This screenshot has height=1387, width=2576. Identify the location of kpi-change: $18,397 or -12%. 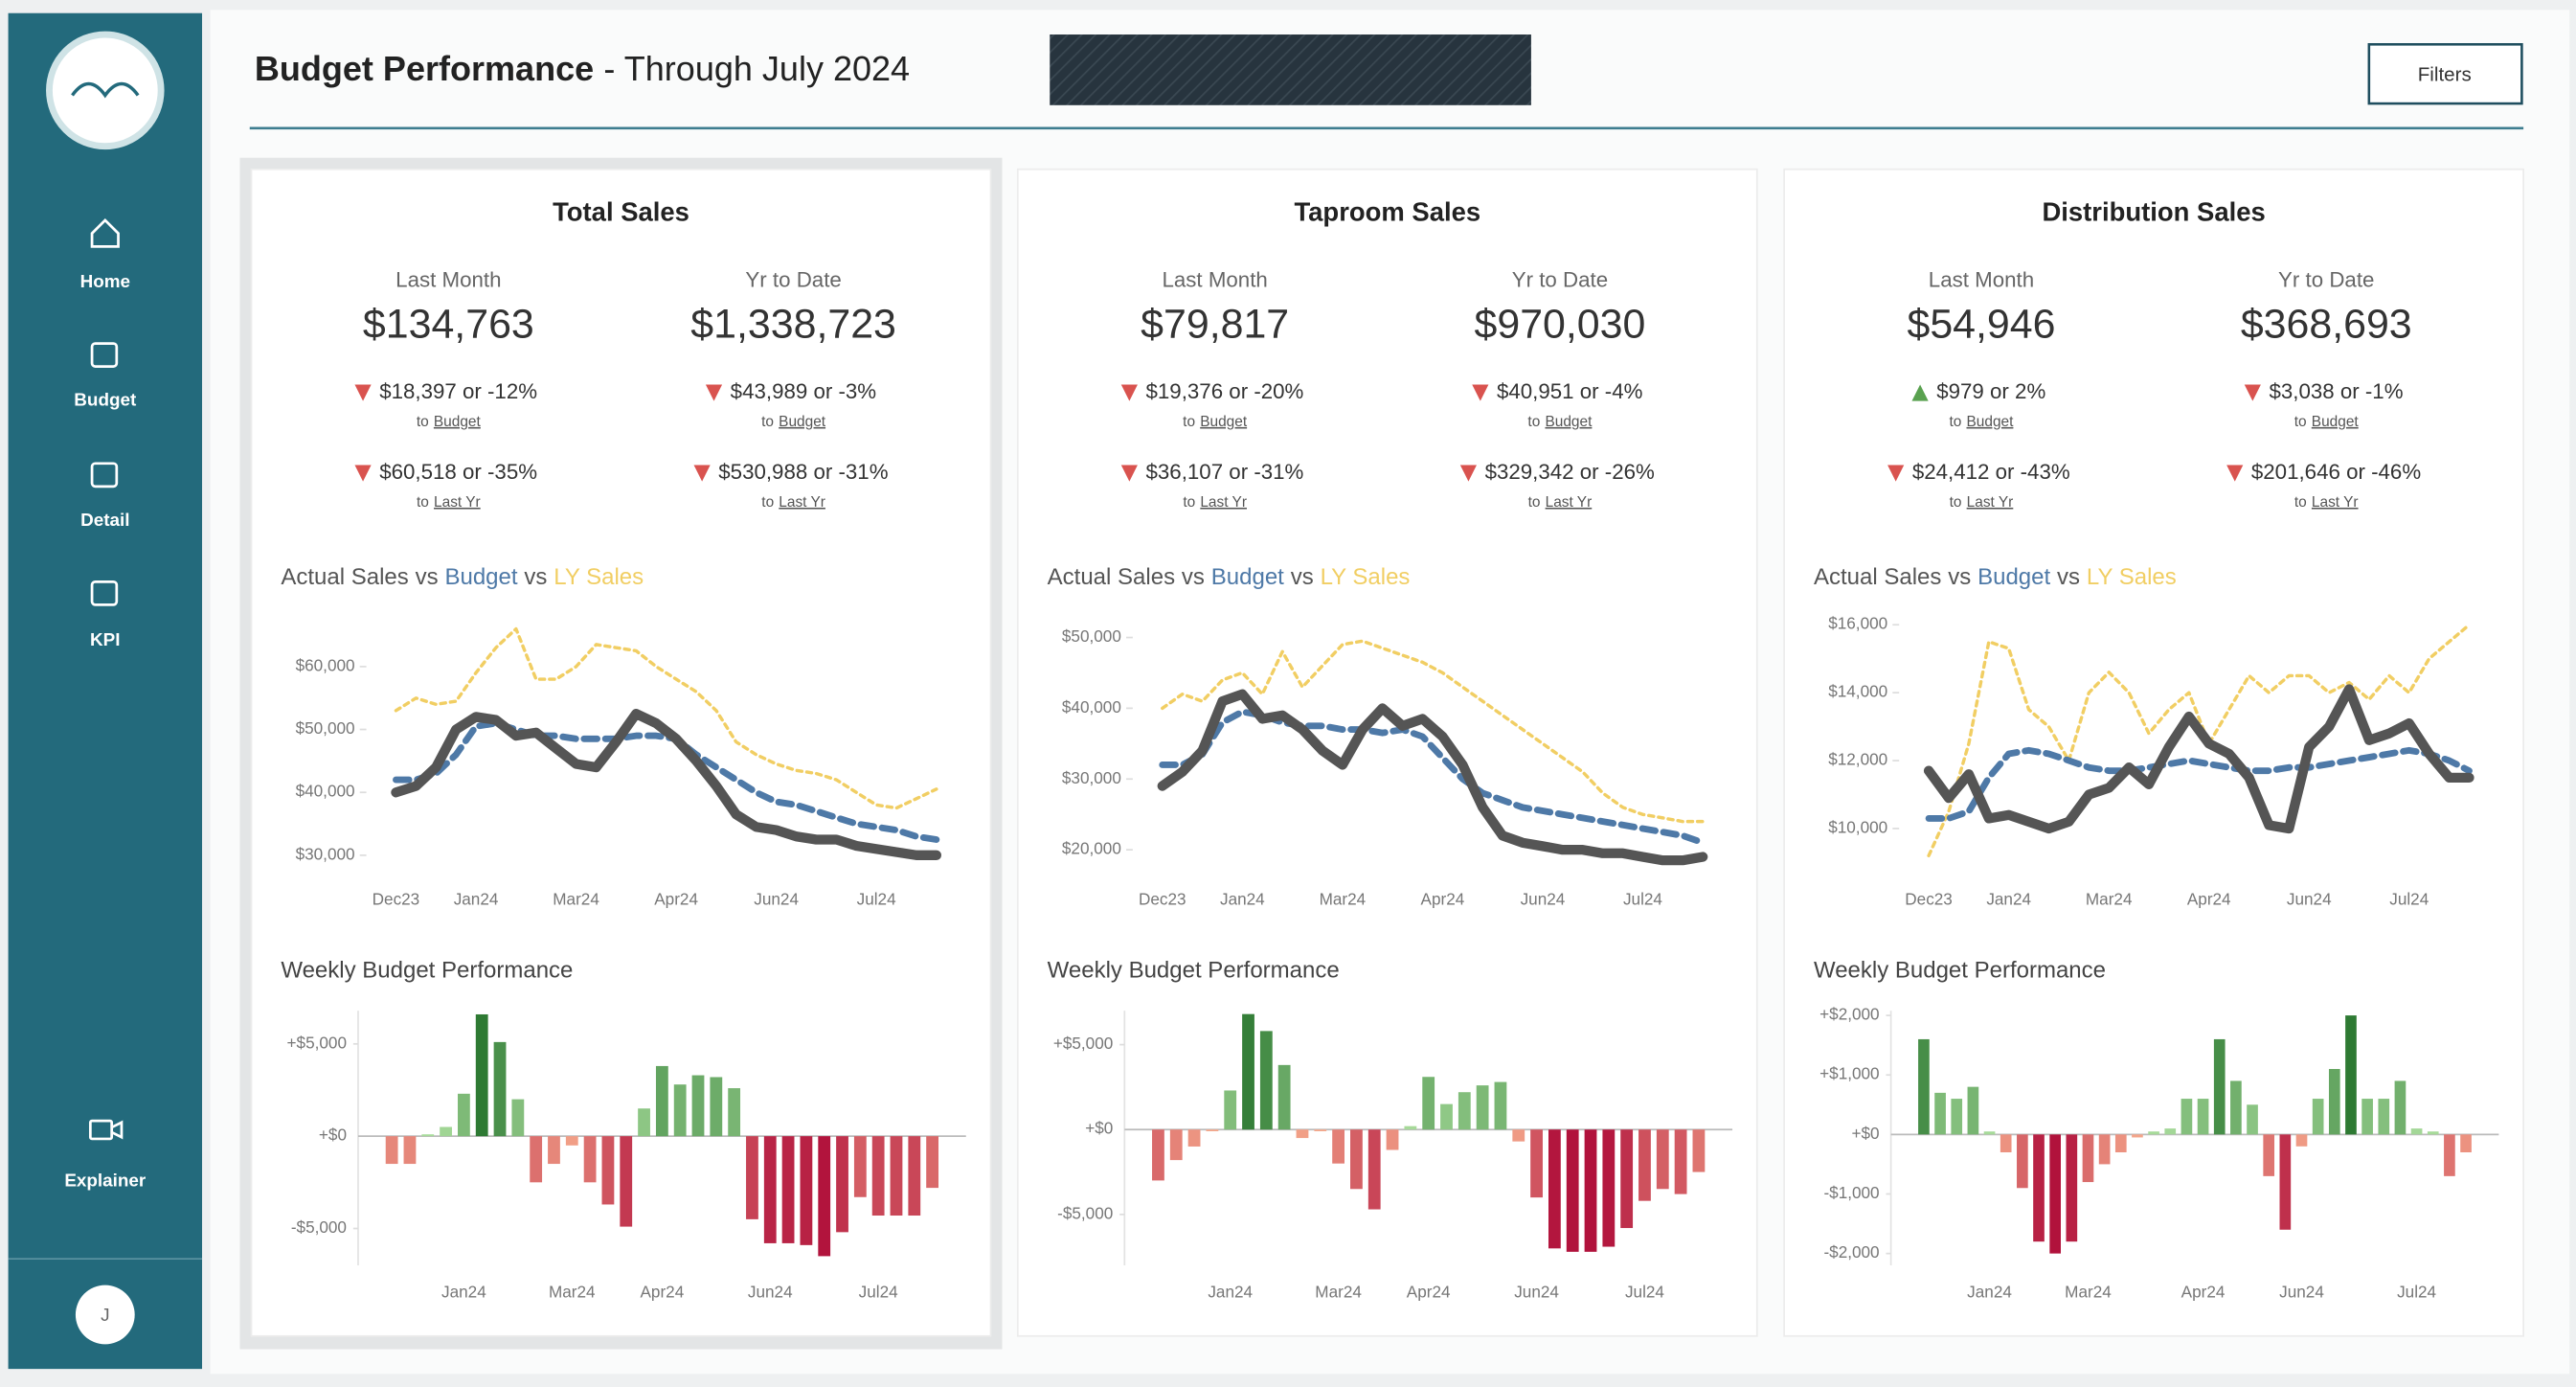
(458, 391).